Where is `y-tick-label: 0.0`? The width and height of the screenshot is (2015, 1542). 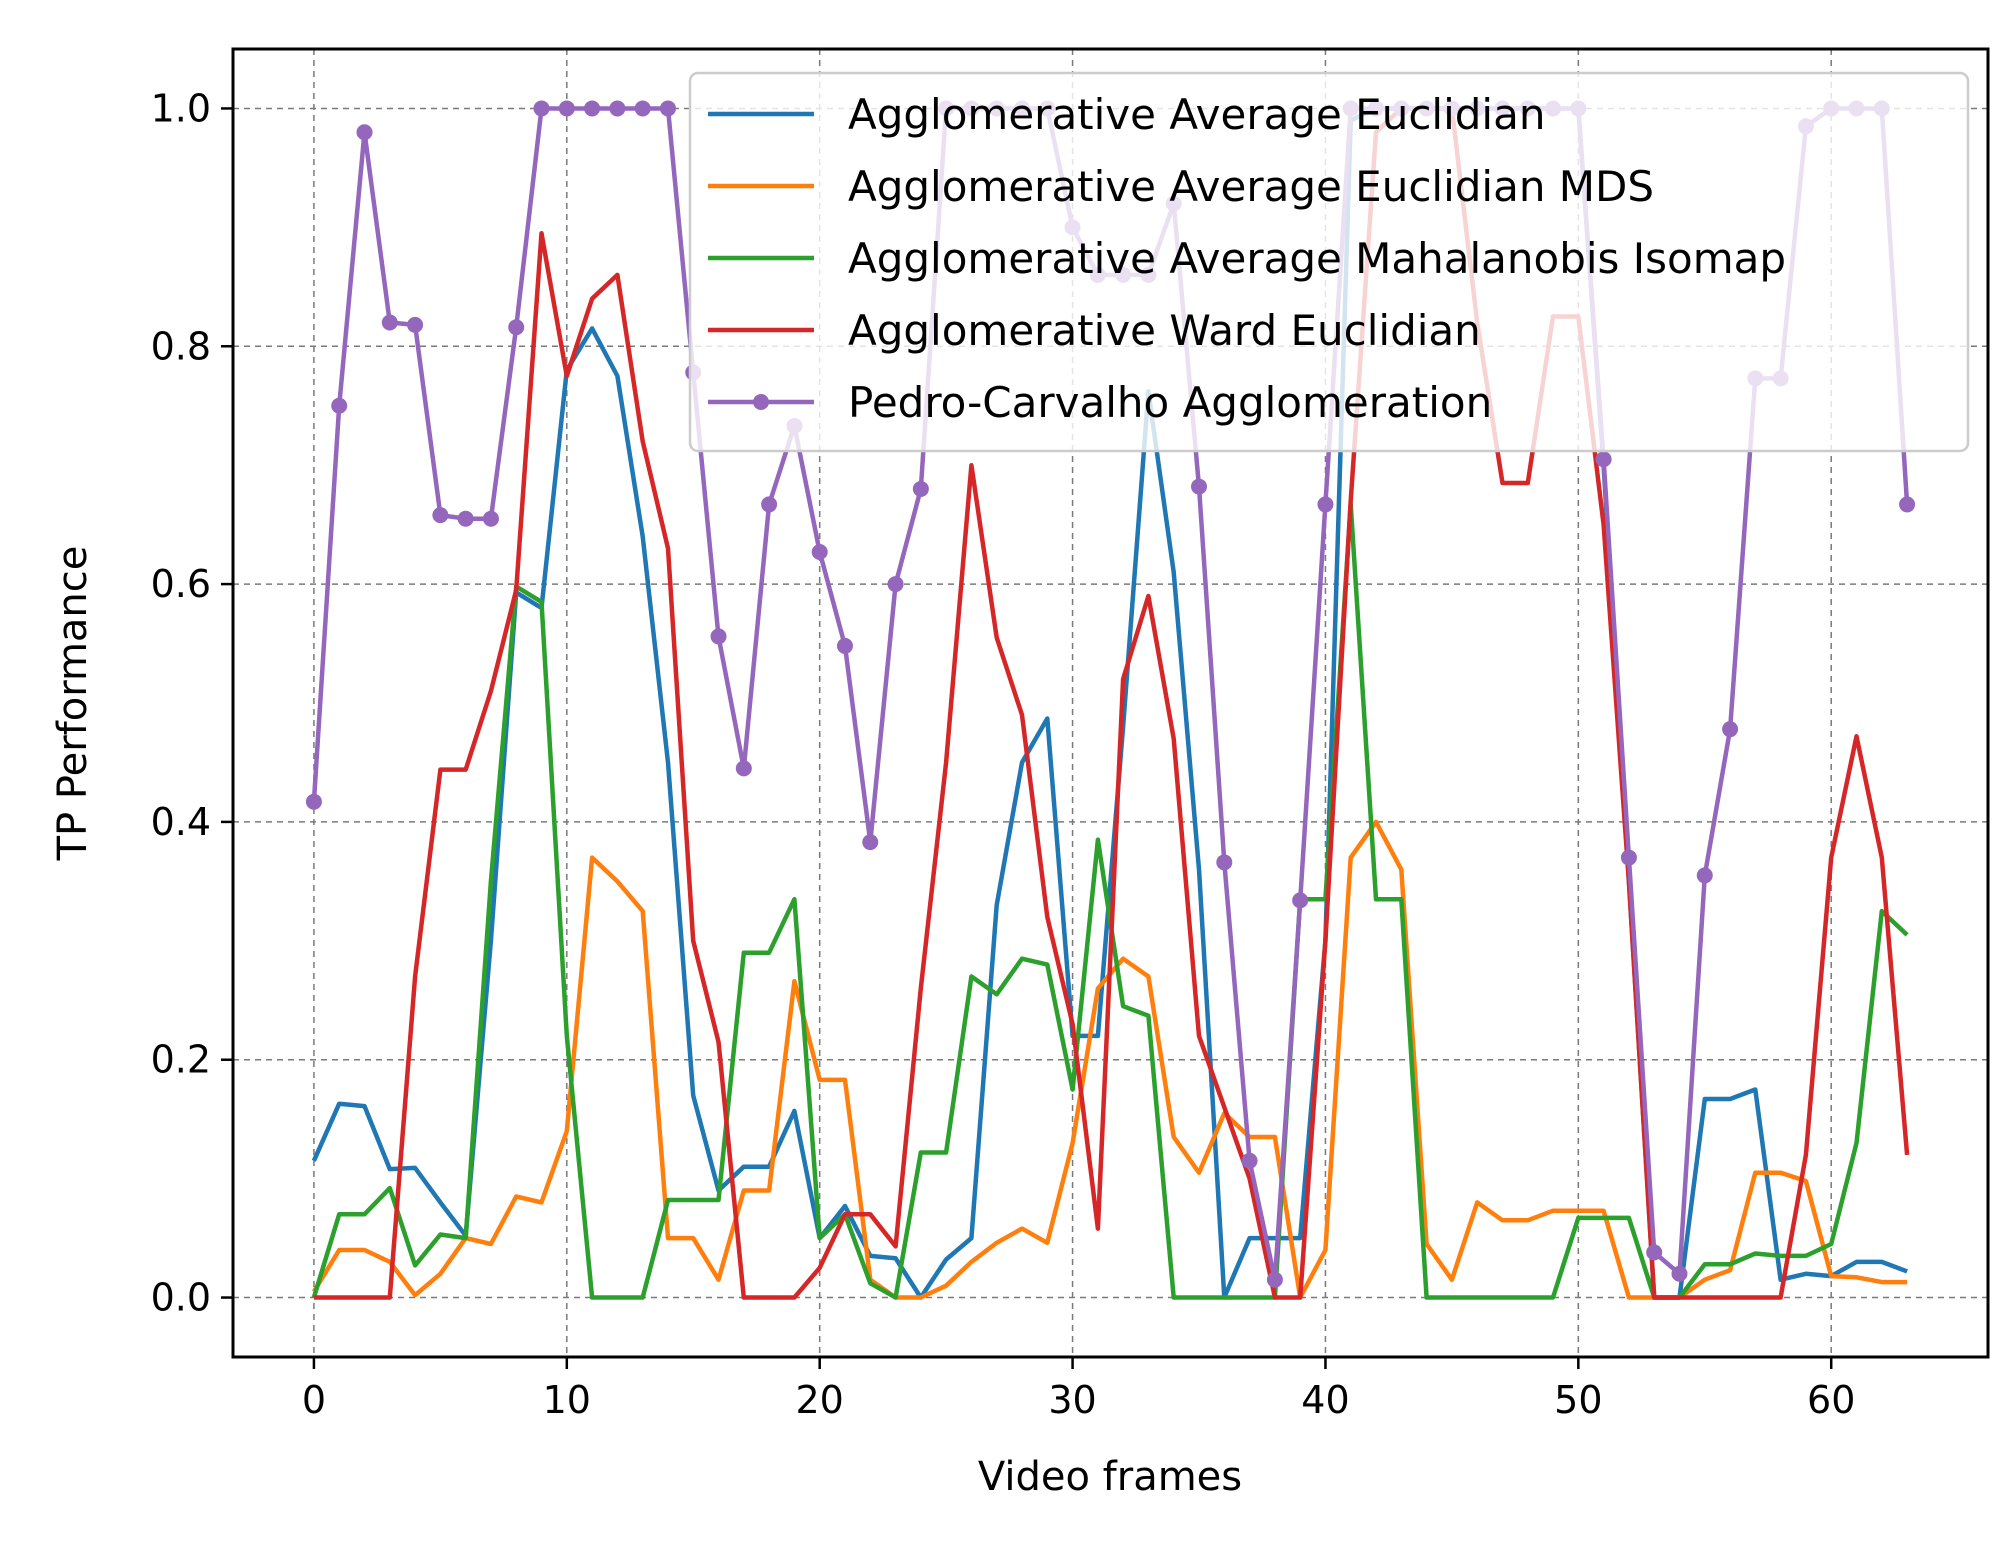
y-tick-label: 0.0 is located at coordinates (181, 1298).